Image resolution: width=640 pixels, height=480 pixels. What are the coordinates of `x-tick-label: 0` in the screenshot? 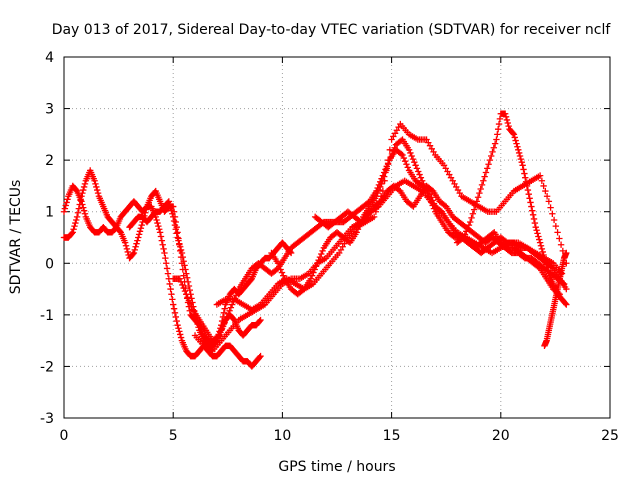 It's located at (64, 436).